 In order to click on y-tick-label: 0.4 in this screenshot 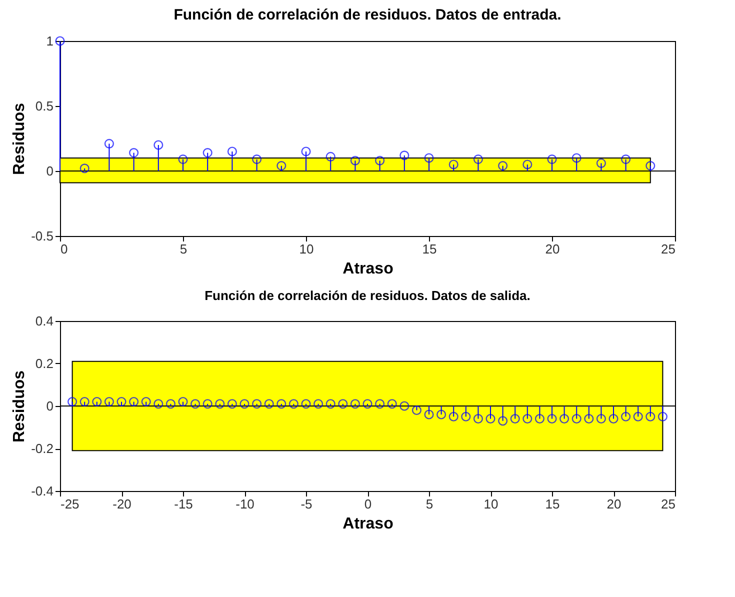, I will do `click(44, 321)`.